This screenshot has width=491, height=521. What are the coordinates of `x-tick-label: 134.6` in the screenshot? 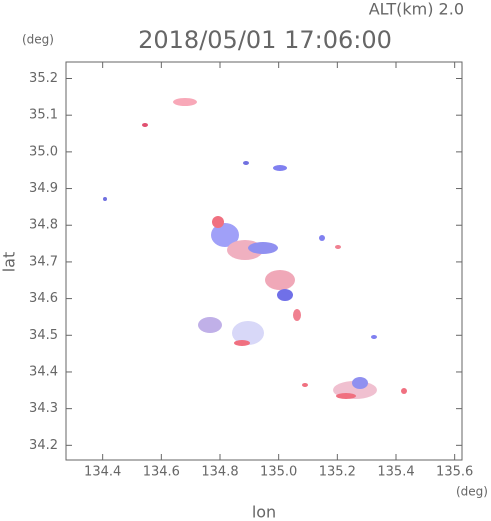 It's located at (161, 472).